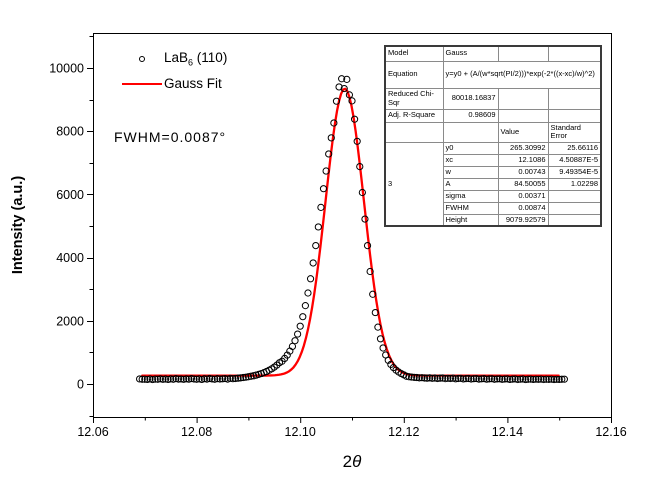  What do you see at coordinates (142, 58) in the screenshot?
I see `open-circle-marker-icon` at bounding box center [142, 58].